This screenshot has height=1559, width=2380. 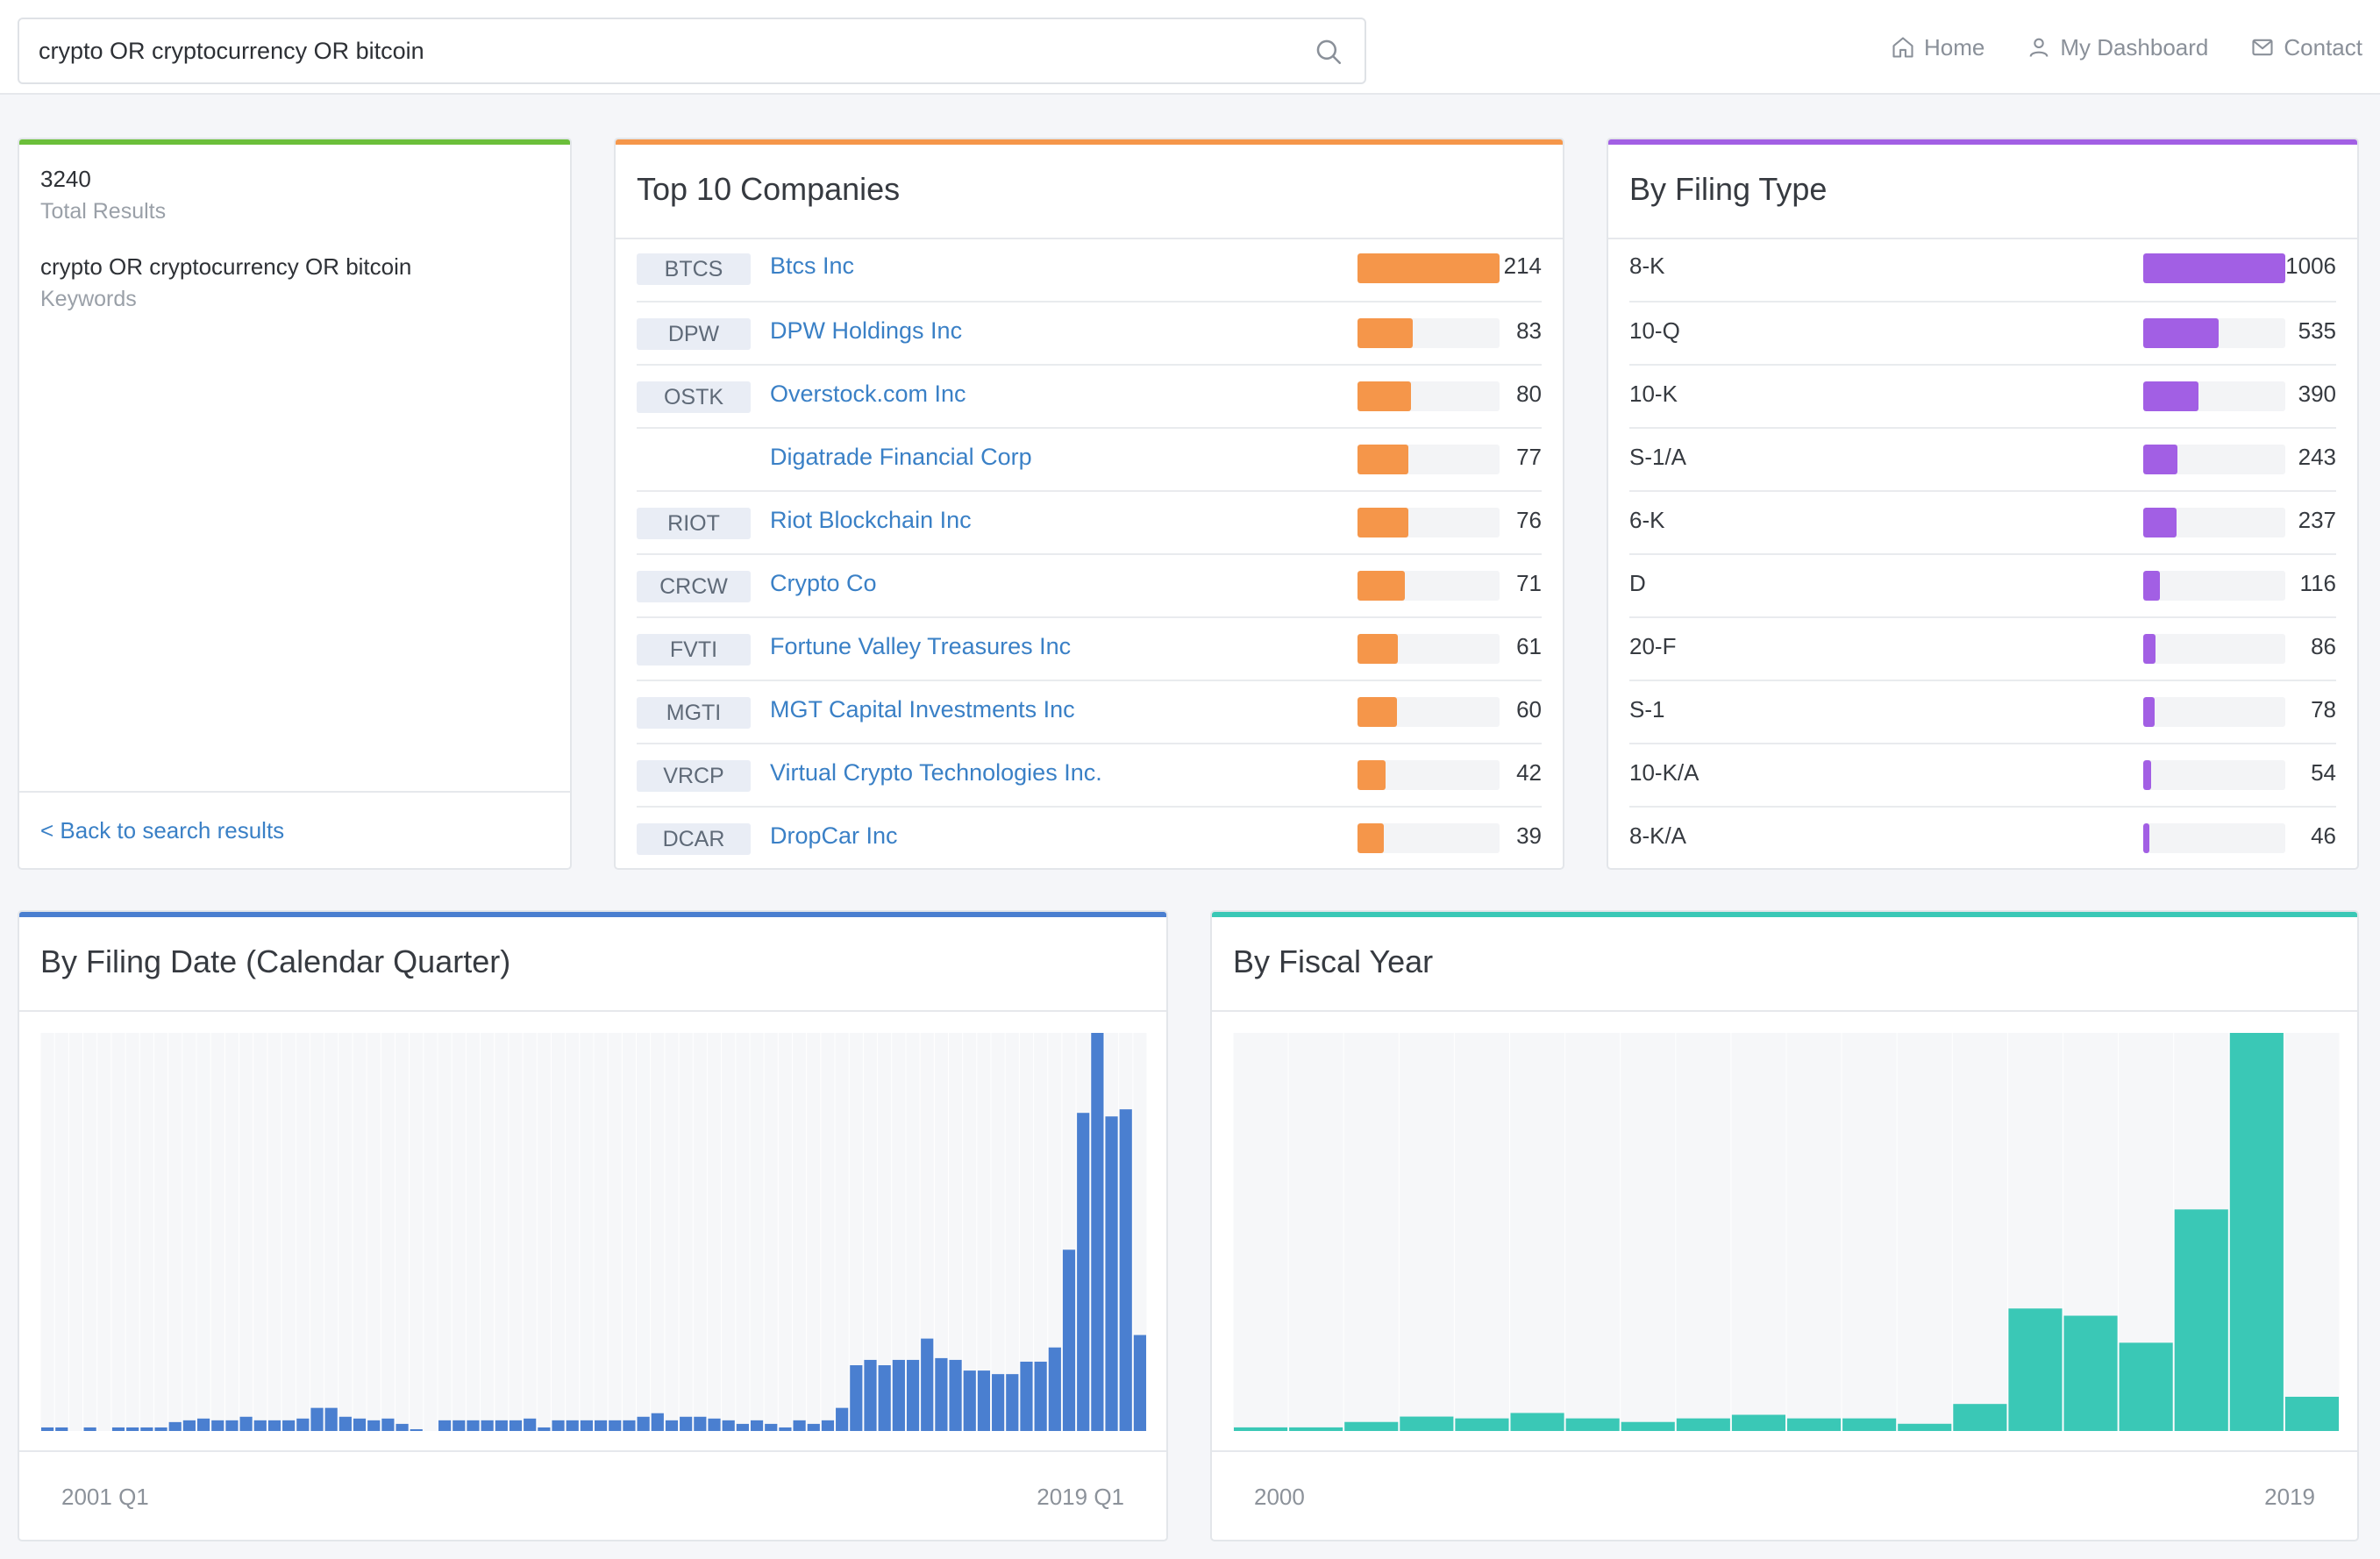 I want to click on back-to-results-link: < Back to search results, so click(x=162, y=831).